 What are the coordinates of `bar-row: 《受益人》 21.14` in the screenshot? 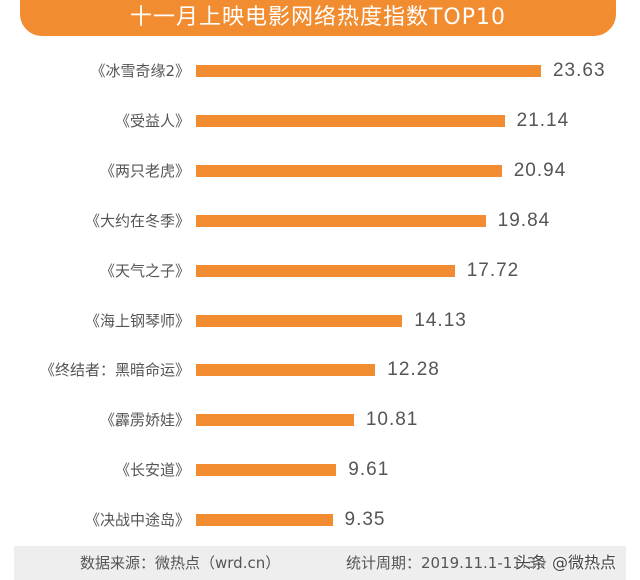 It's located at (320, 121).